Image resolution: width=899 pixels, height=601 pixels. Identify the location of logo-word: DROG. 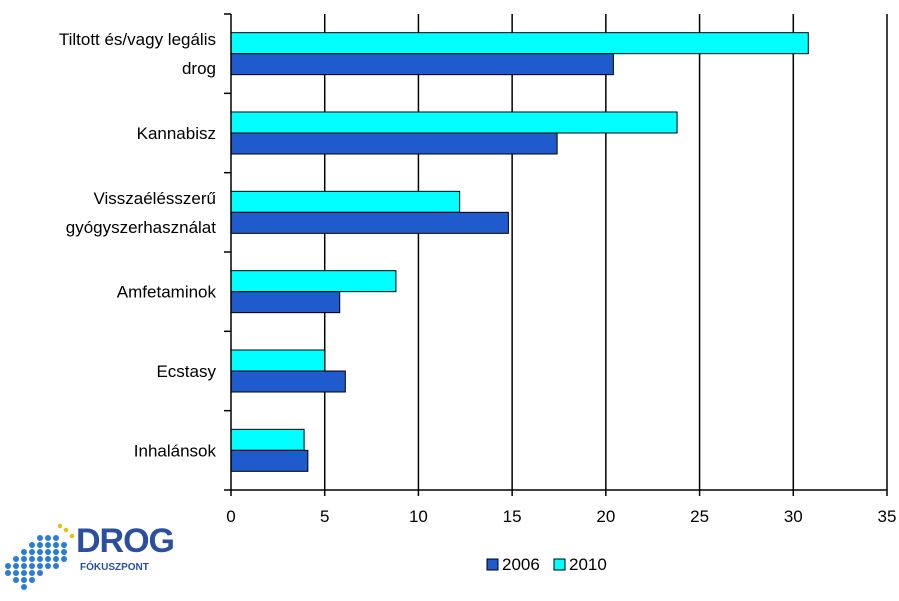
(125, 541).